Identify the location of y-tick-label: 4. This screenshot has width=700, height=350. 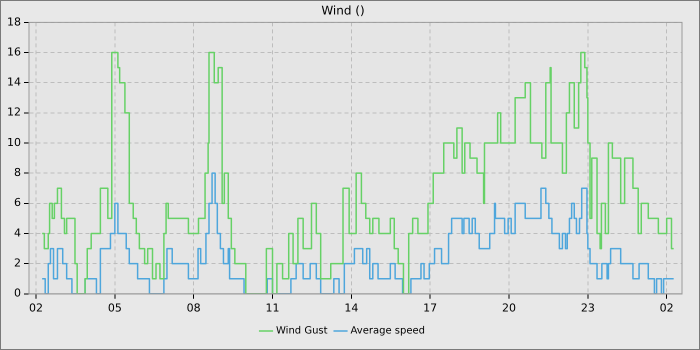
(17, 233).